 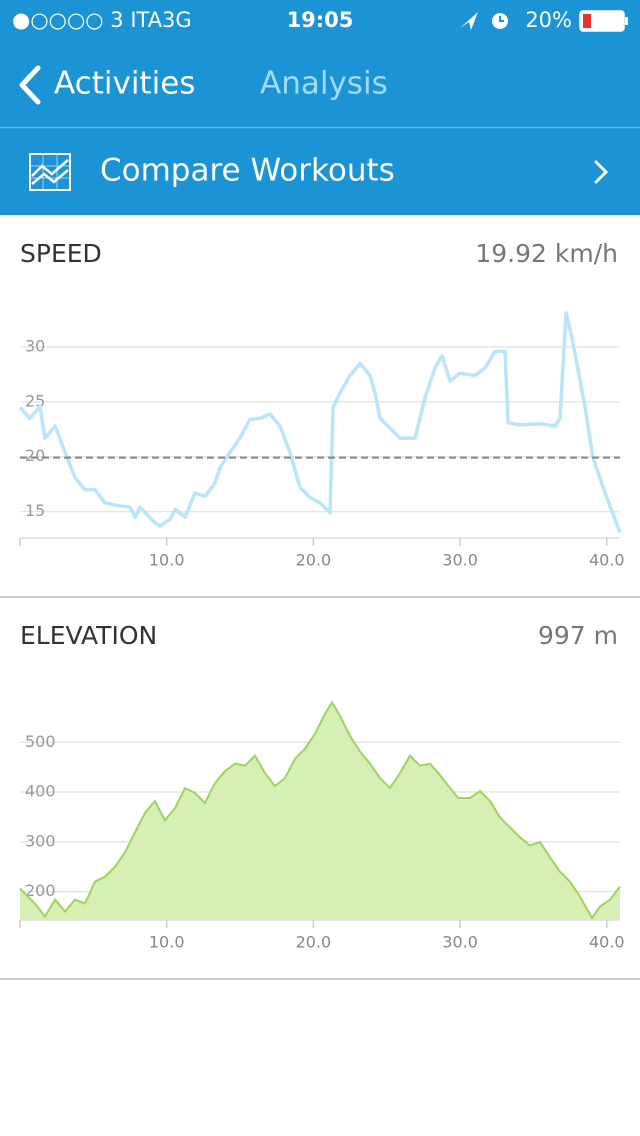 What do you see at coordinates (546, 253) in the screenshot?
I see `panel-summary: 19.92 km/h` at bounding box center [546, 253].